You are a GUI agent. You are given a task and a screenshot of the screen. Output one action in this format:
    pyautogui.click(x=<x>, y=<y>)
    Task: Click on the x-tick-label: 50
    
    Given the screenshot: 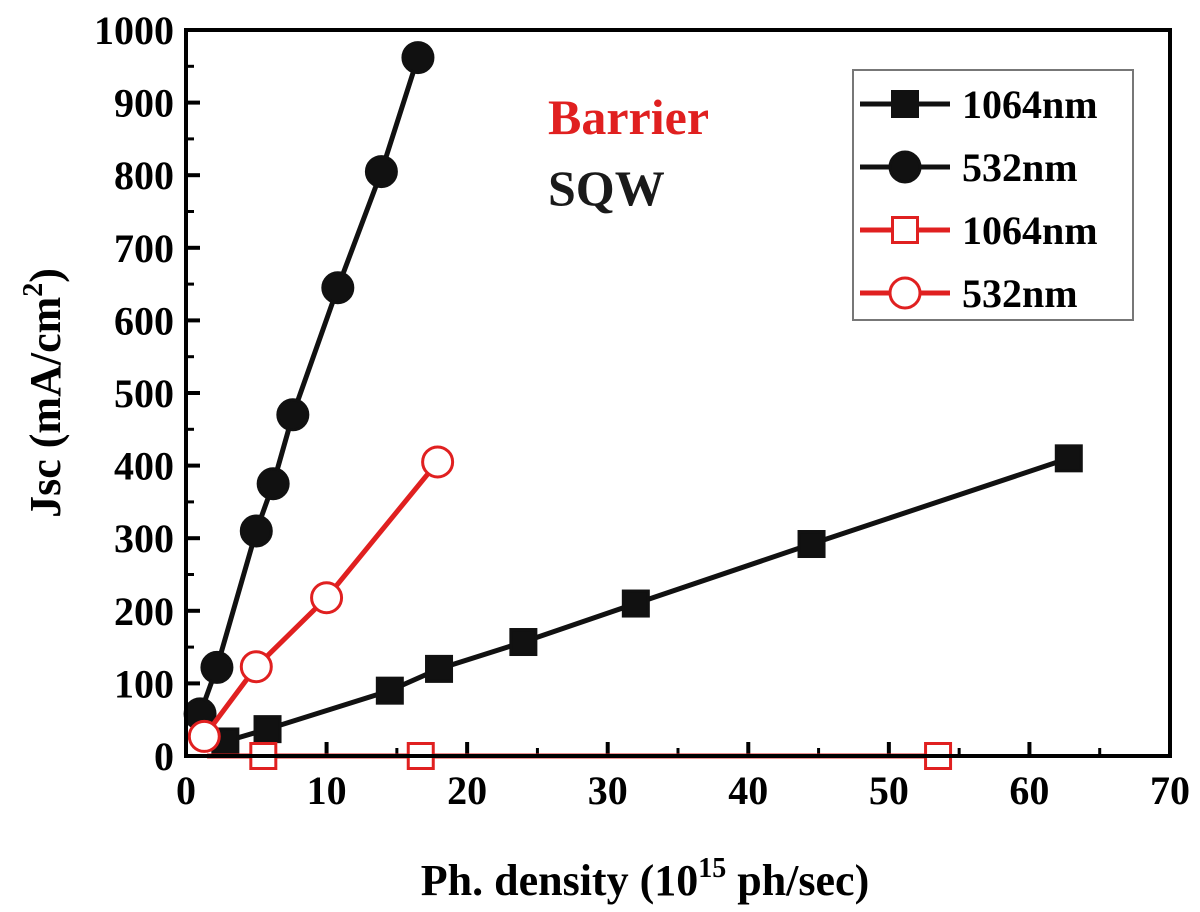 What is the action you would take?
    pyautogui.click(x=889, y=790)
    